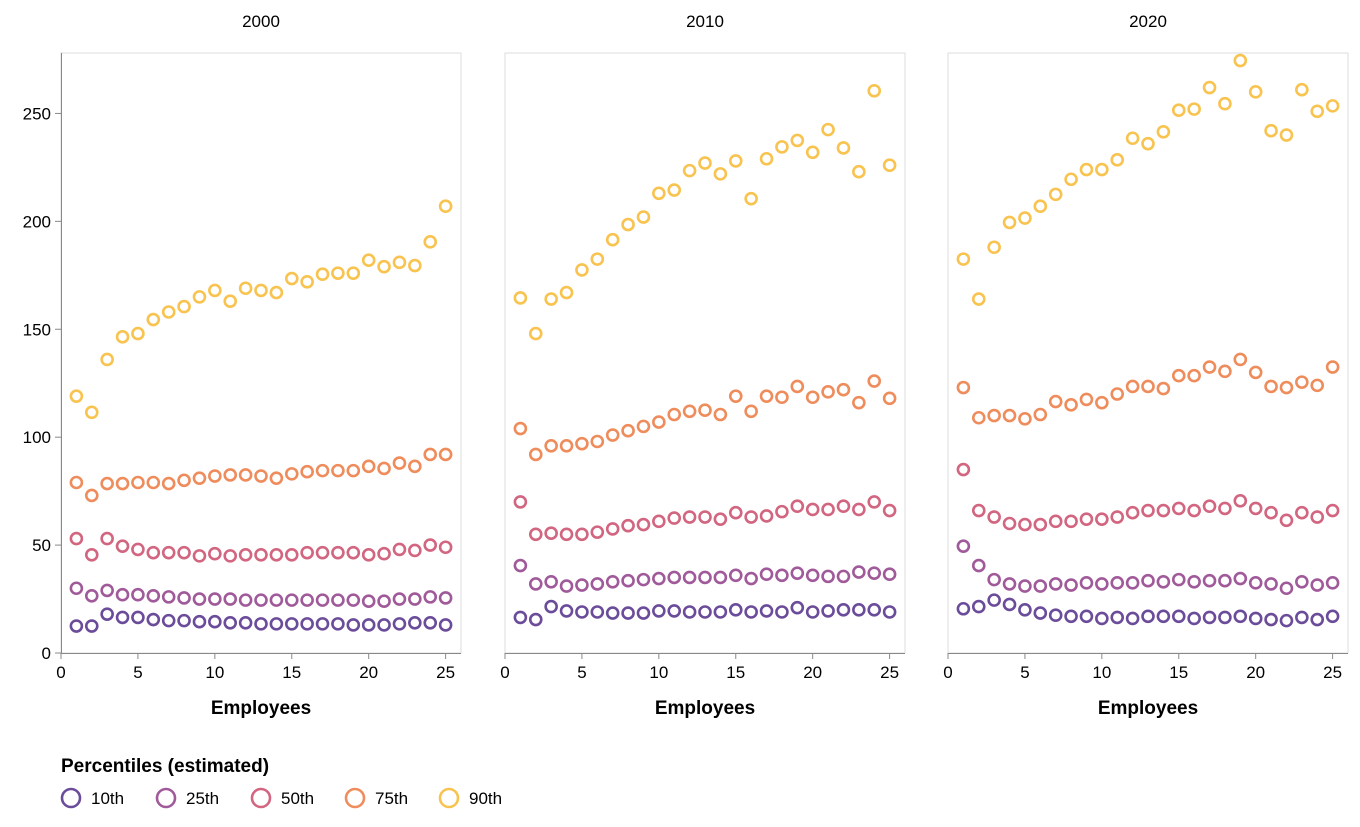  Describe the element at coordinates (889, 672) in the screenshot. I see `x-tick-label: 25` at that location.